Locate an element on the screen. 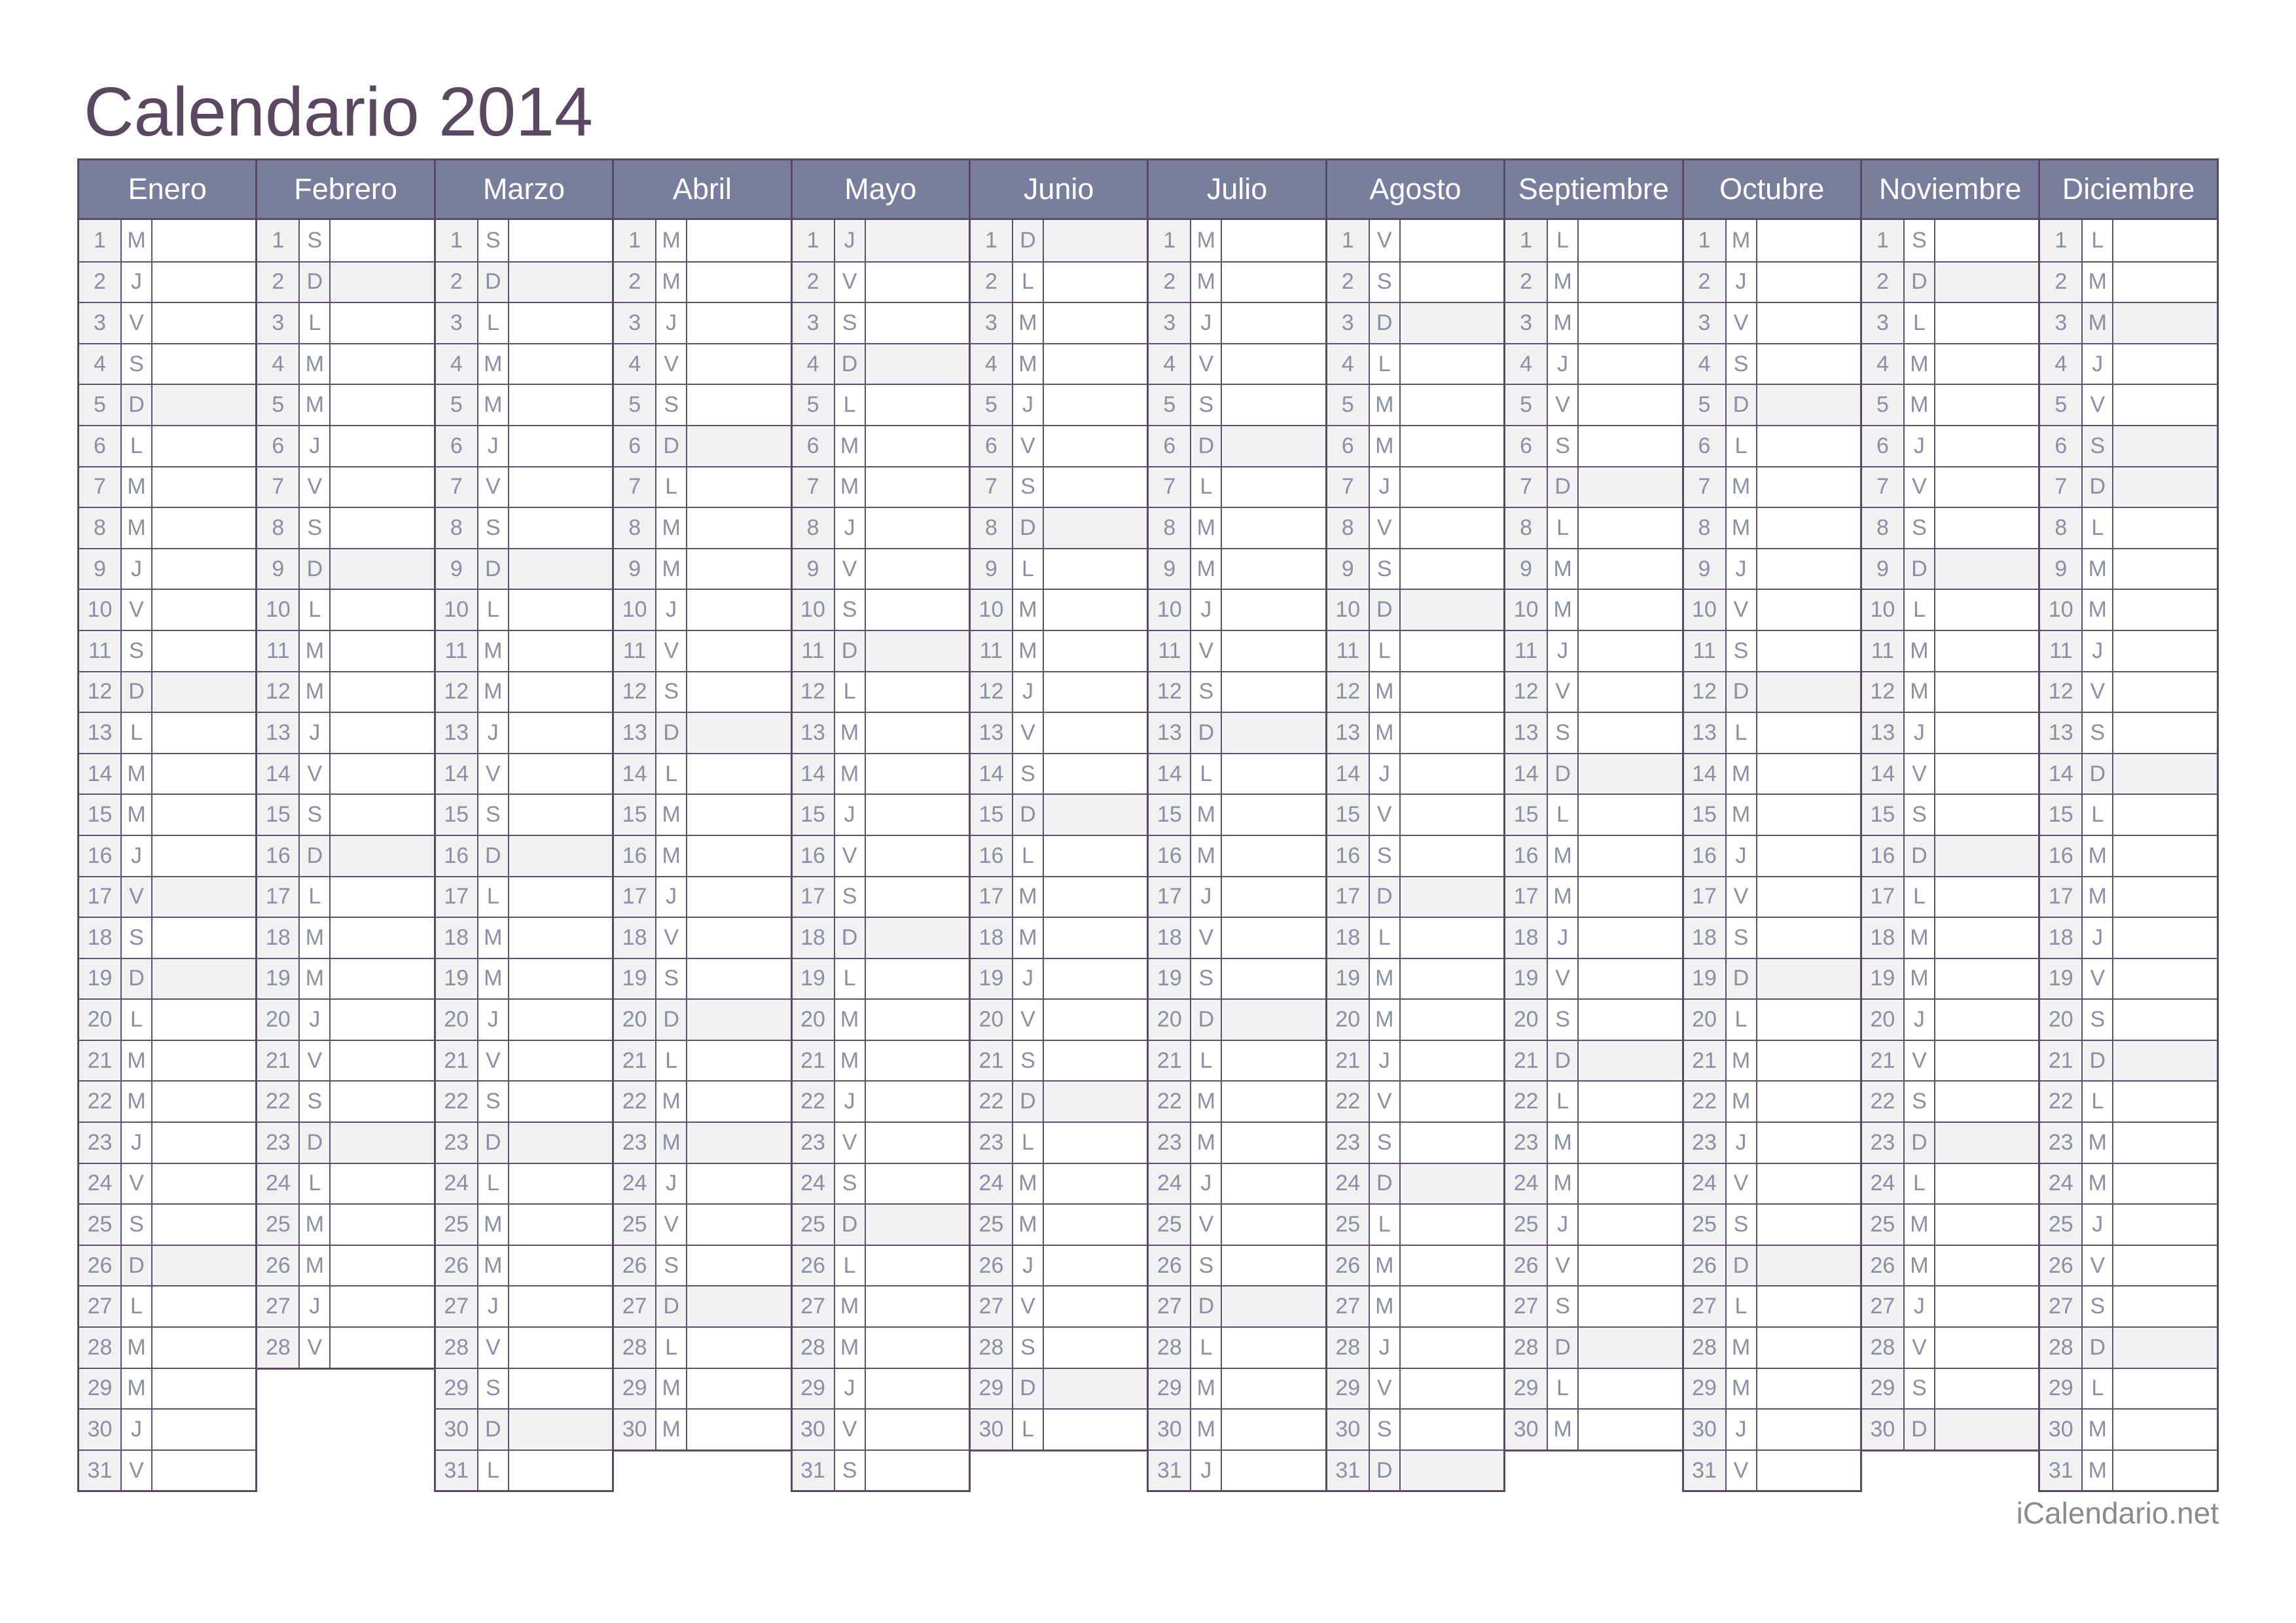  day-row: 22 J is located at coordinates (880, 1101).